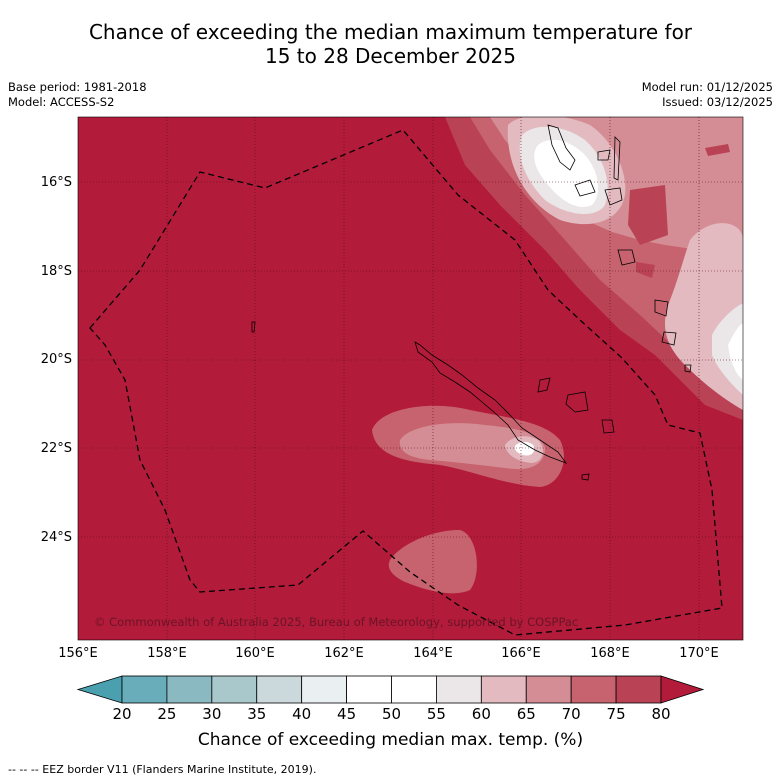 The width and height of the screenshot is (781, 781). What do you see at coordinates (604, 155) in the screenshot?
I see `vanuatu-maewo` at bounding box center [604, 155].